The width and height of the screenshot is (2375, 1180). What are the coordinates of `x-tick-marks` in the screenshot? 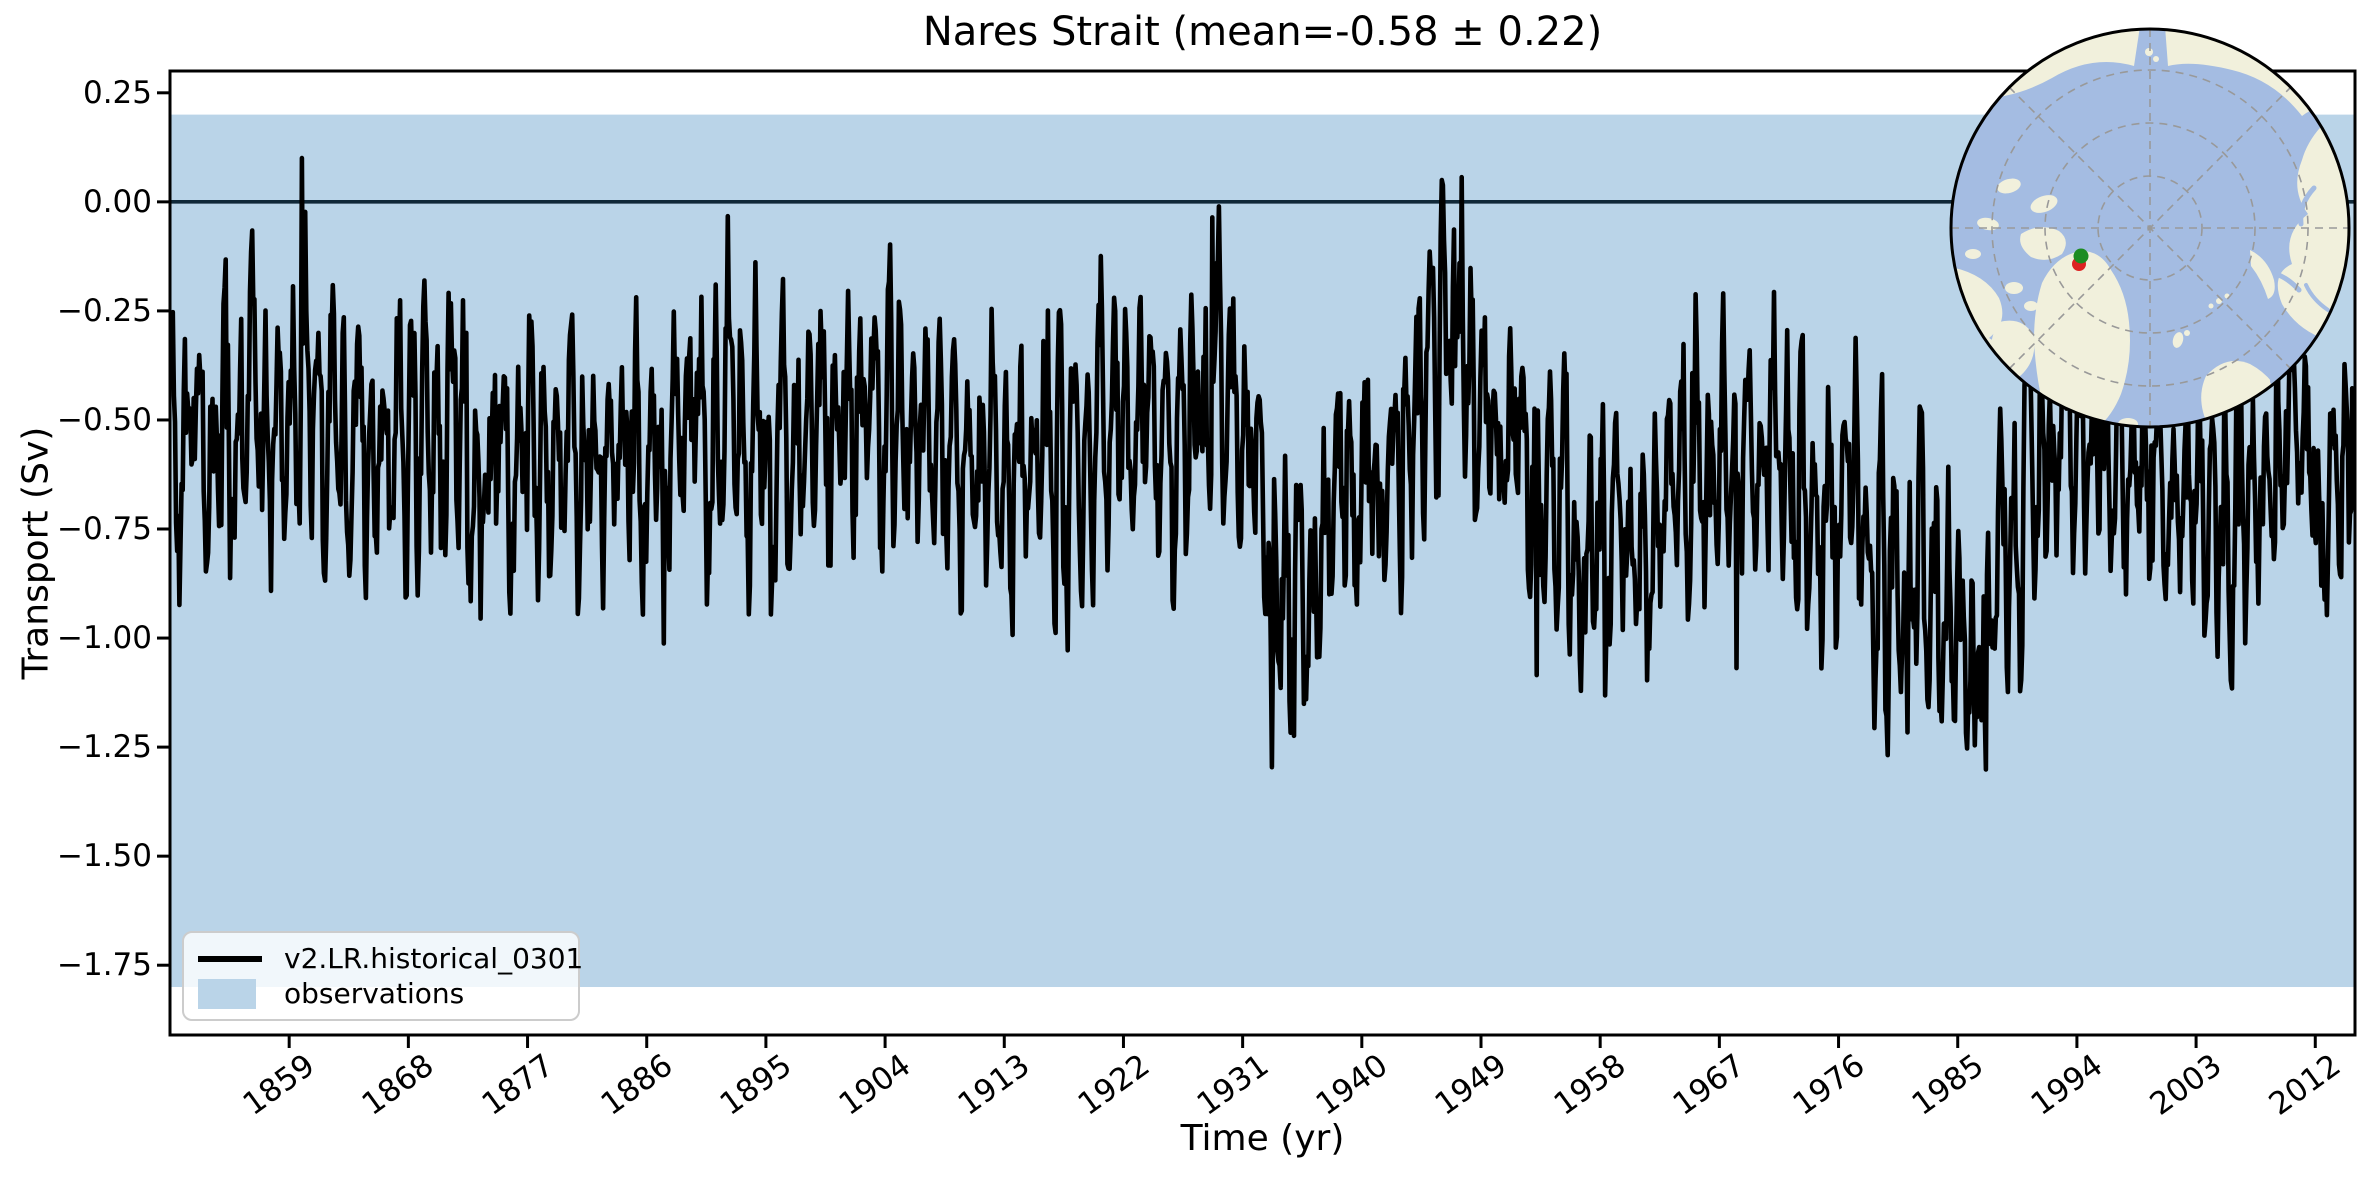 It's located at (1302, 1041).